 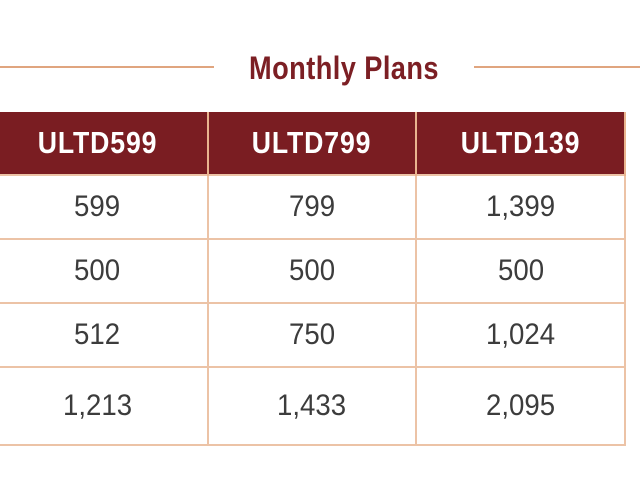 I want to click on cell-value: 2,095, so click(x=521, y=405).